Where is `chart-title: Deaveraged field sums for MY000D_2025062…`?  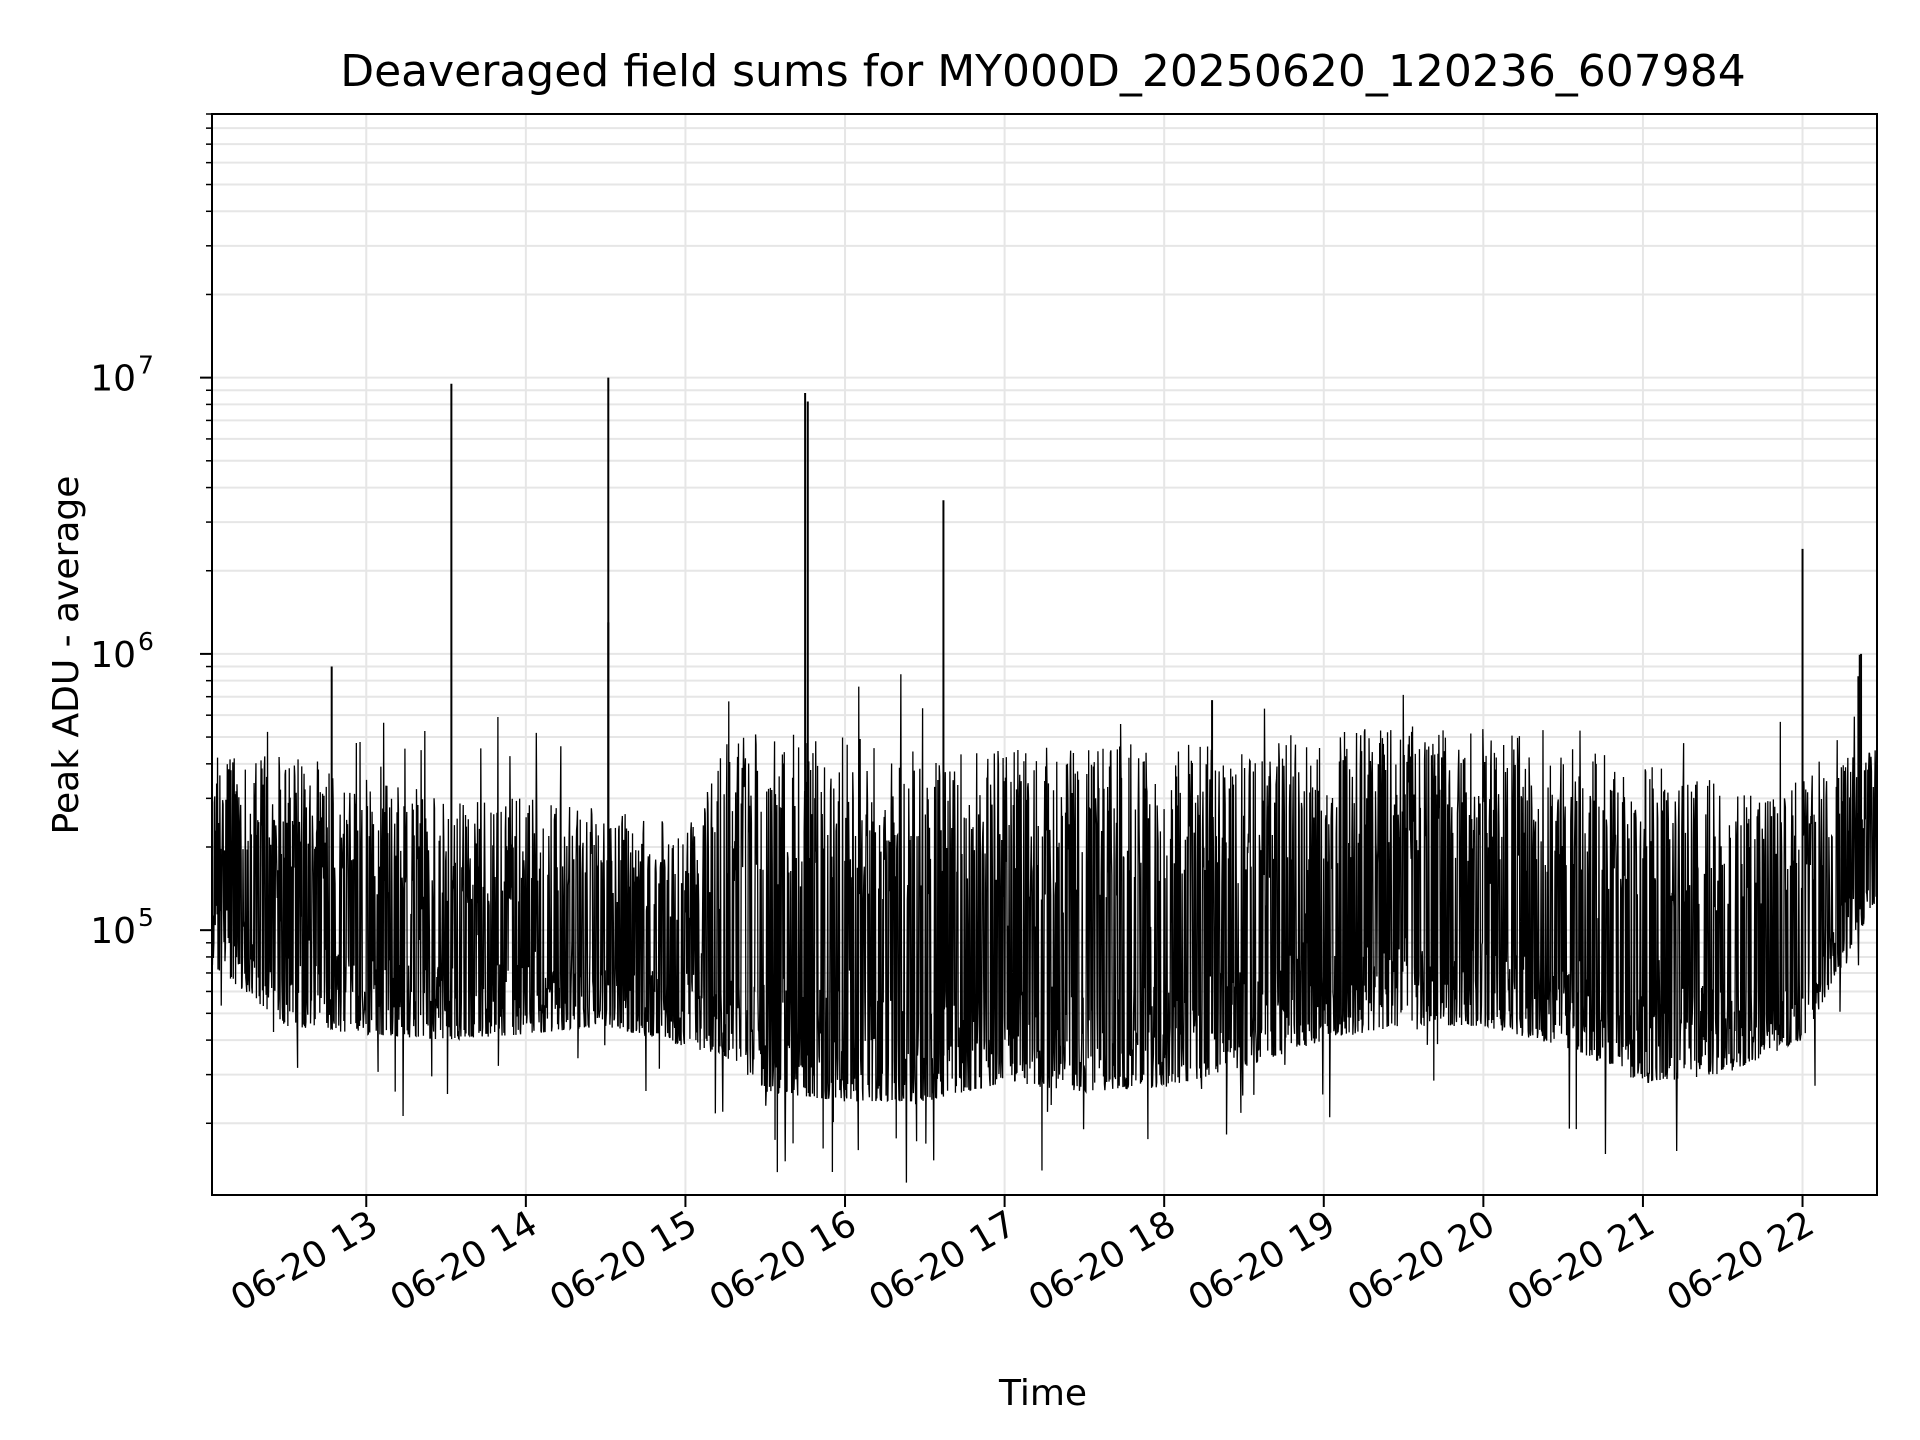 chart-title: Deaveraged field sums for MY000D_2025062… is located at coordinates (1043, 71).